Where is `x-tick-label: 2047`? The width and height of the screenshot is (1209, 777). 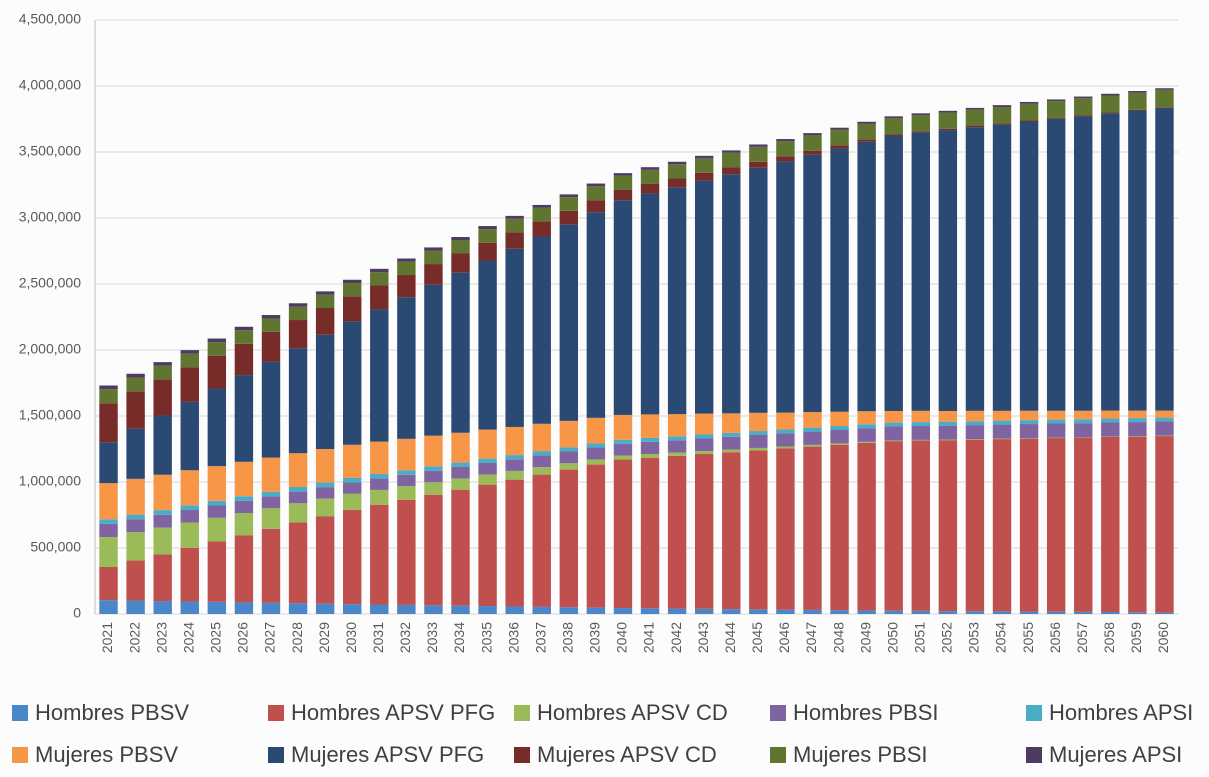 x-tick-label: 2047 is located at coordinates (811, 637).